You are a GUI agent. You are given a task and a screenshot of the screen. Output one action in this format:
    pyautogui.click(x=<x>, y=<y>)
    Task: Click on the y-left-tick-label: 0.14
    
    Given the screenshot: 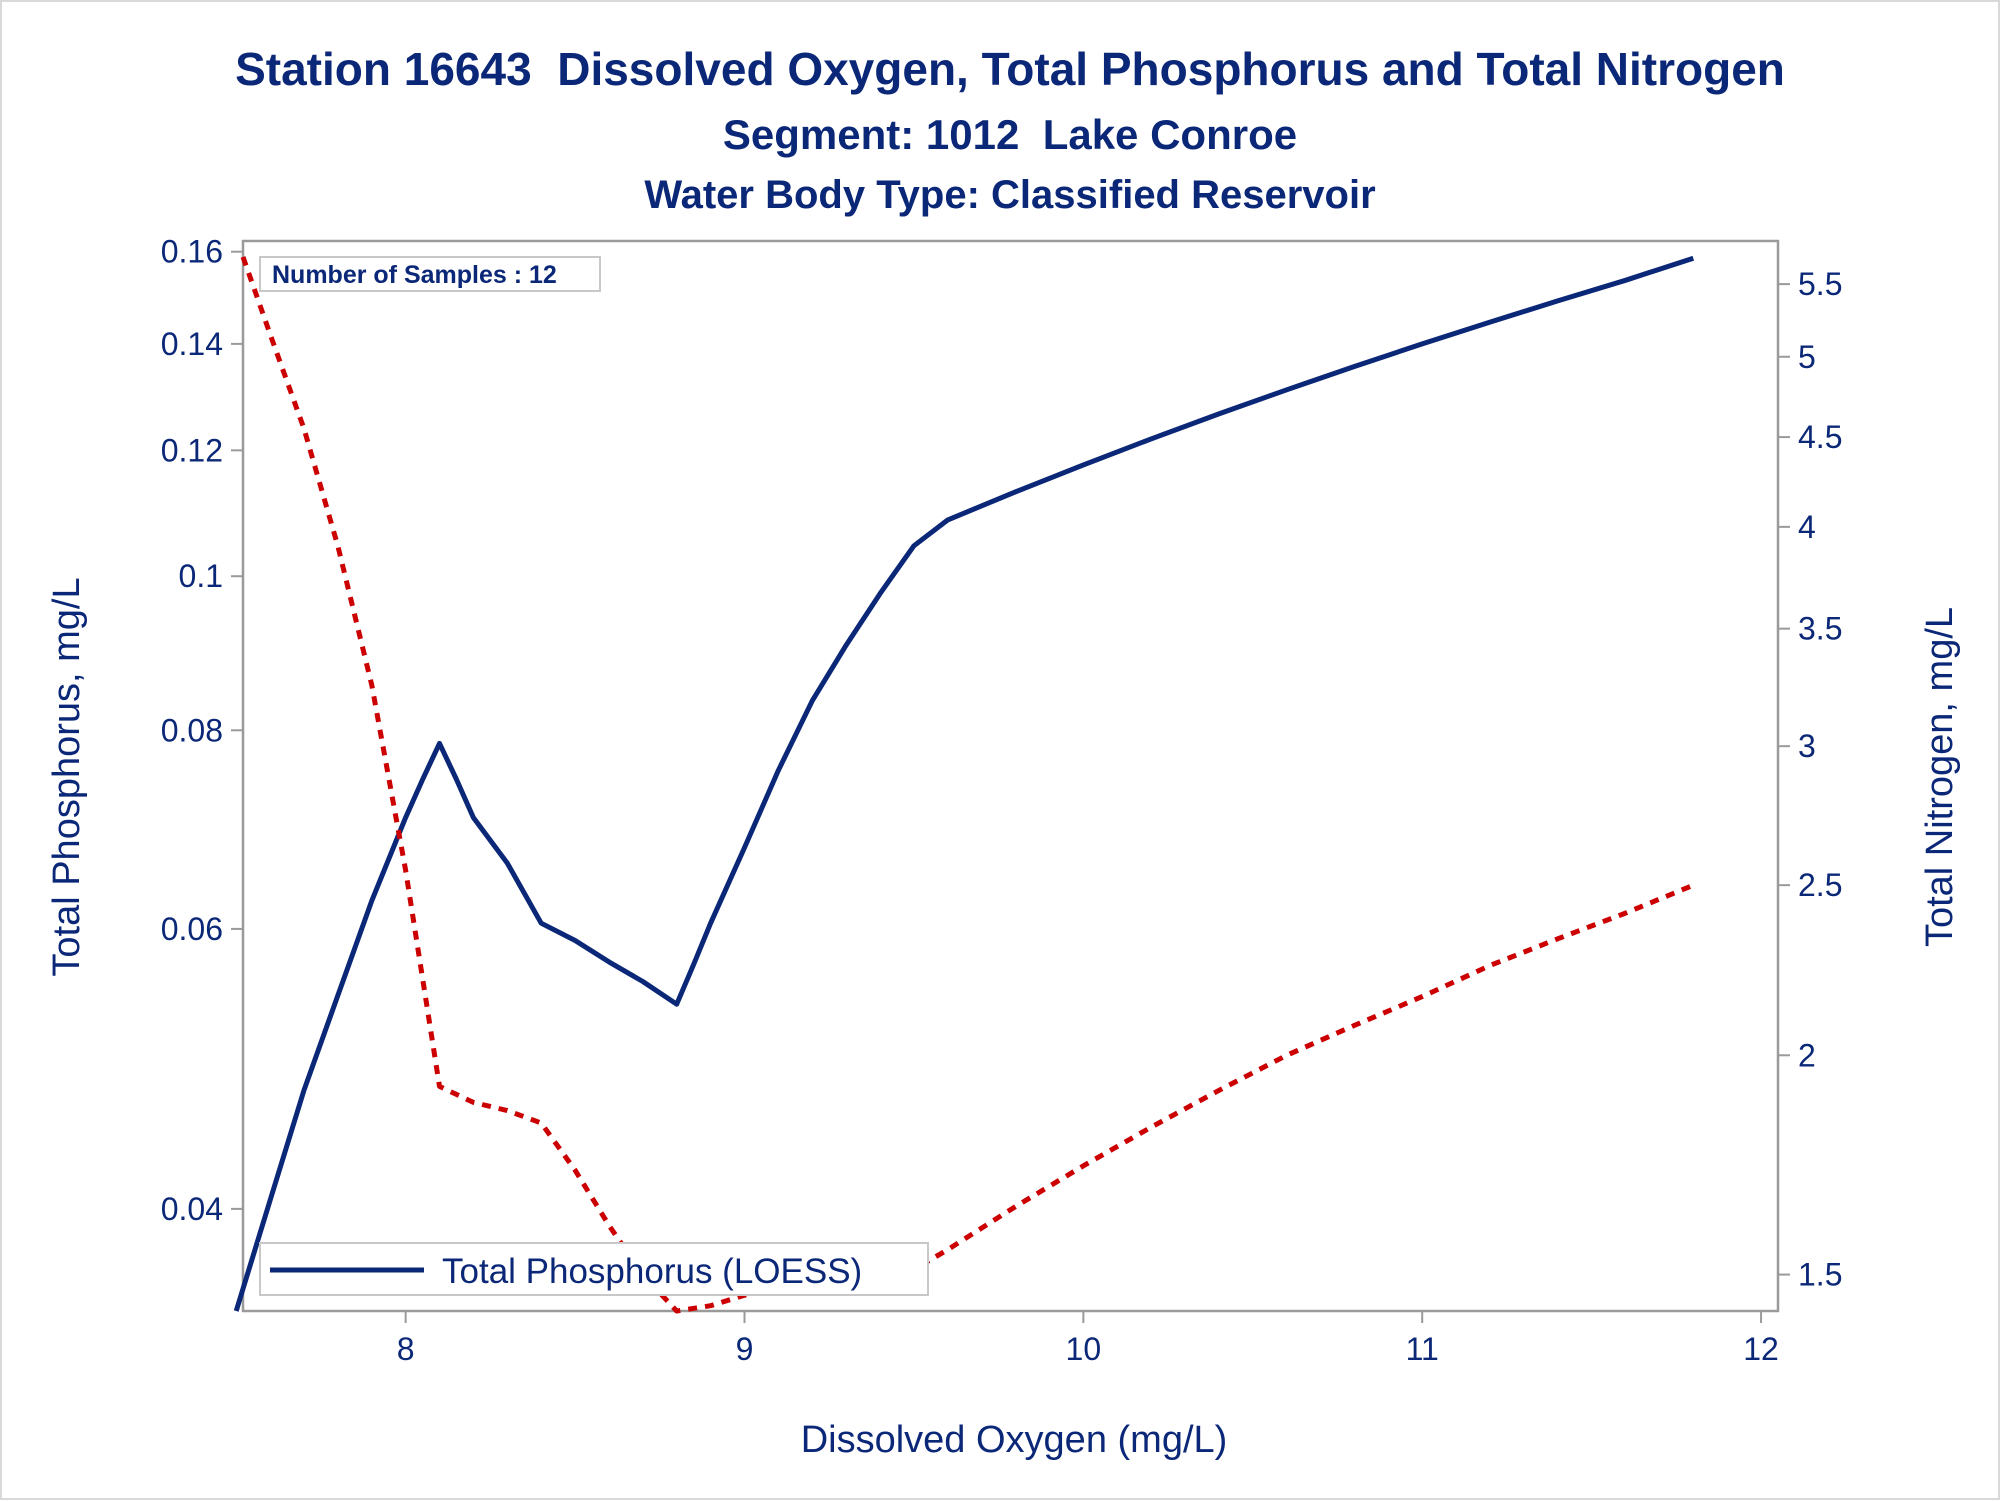 What is the action you would take?
    pyautogui.click(x=192, y=344)
    